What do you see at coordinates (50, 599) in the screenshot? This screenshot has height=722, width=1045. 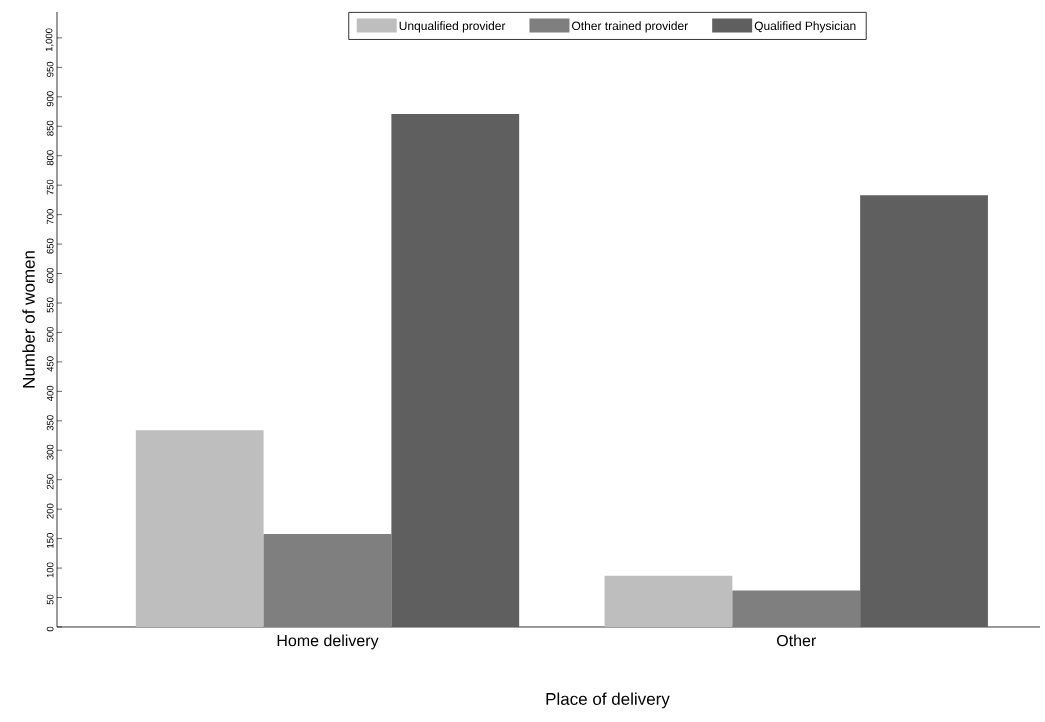 I see `y-tick-label: 50` at bounding box center [50, 599].